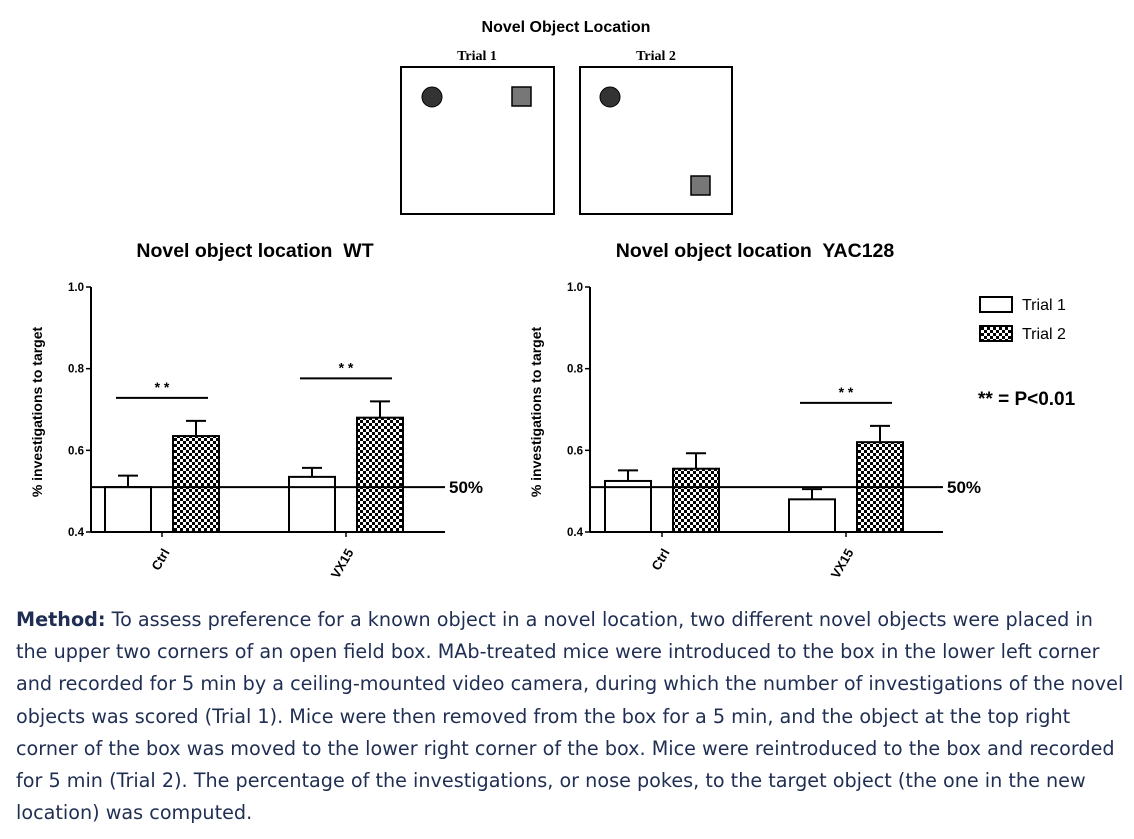 The image size is (1134, 839). I want to click on chart-wt: Ctrl VX15 0.4 0.6 0.8 1.0 50% * * * *, so click(275, 431).